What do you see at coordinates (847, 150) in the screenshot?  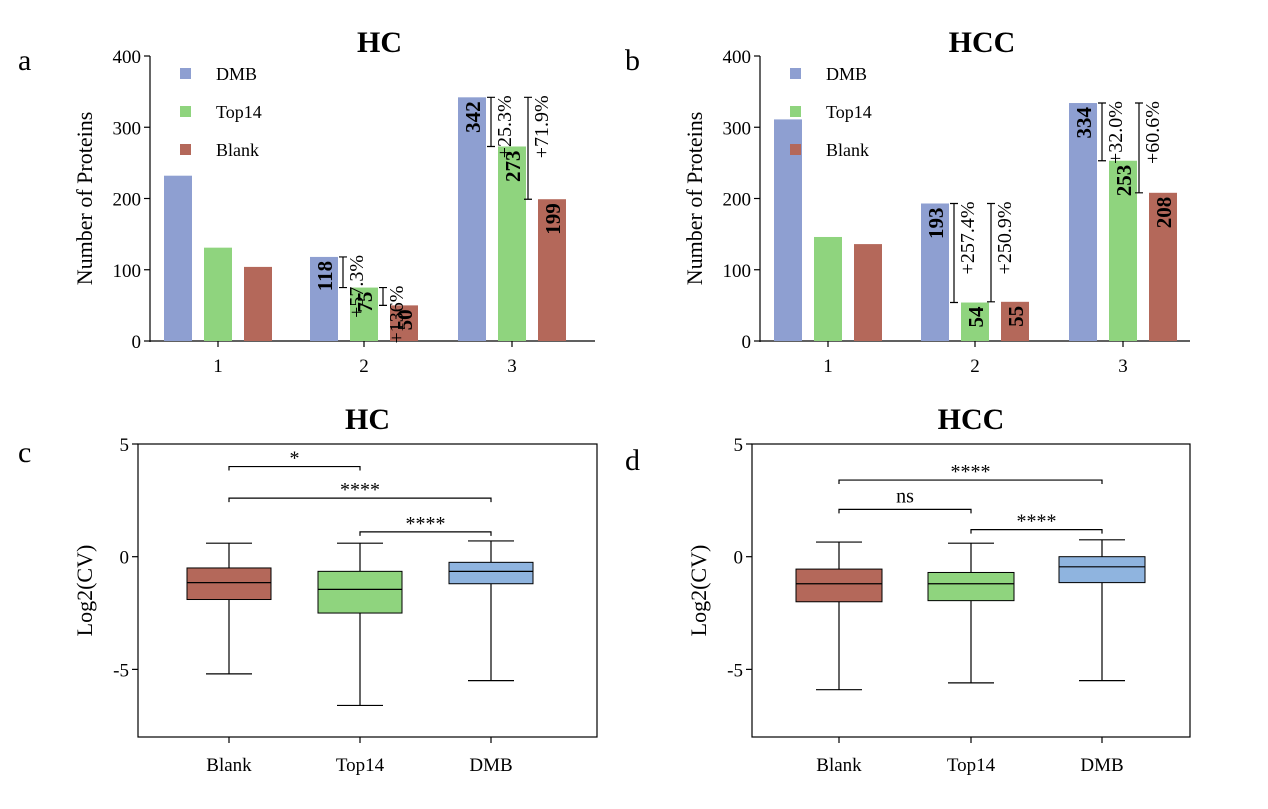 I see `legend-label: Blank` at bounding box center [847, 150].